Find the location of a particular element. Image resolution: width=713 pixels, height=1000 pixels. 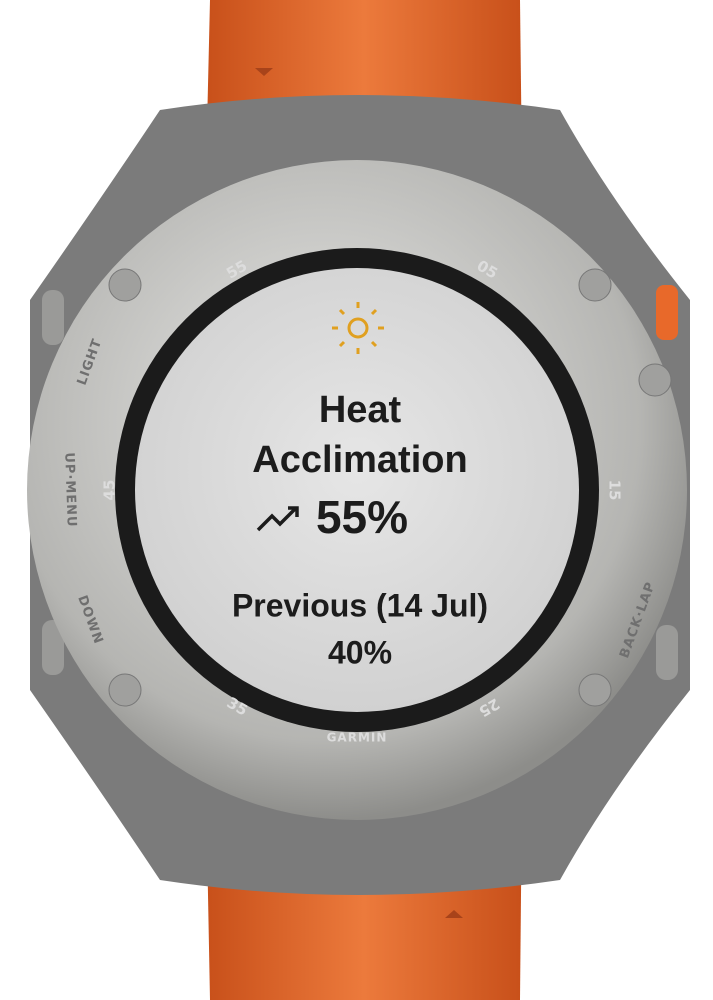

title-line: Acclimation is located at coordinates (359, 460).